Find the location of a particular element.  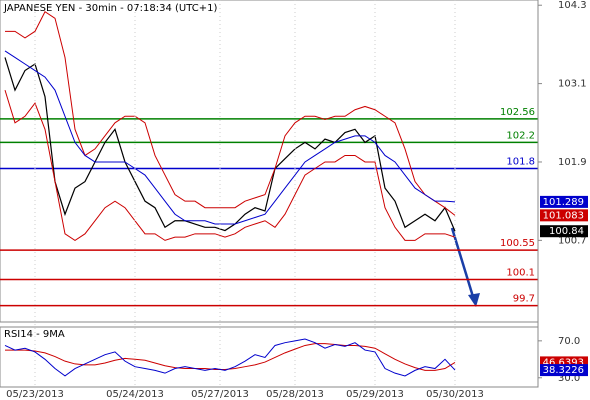

y-tick-label: 70.0 is located at coordinates (569, 341).